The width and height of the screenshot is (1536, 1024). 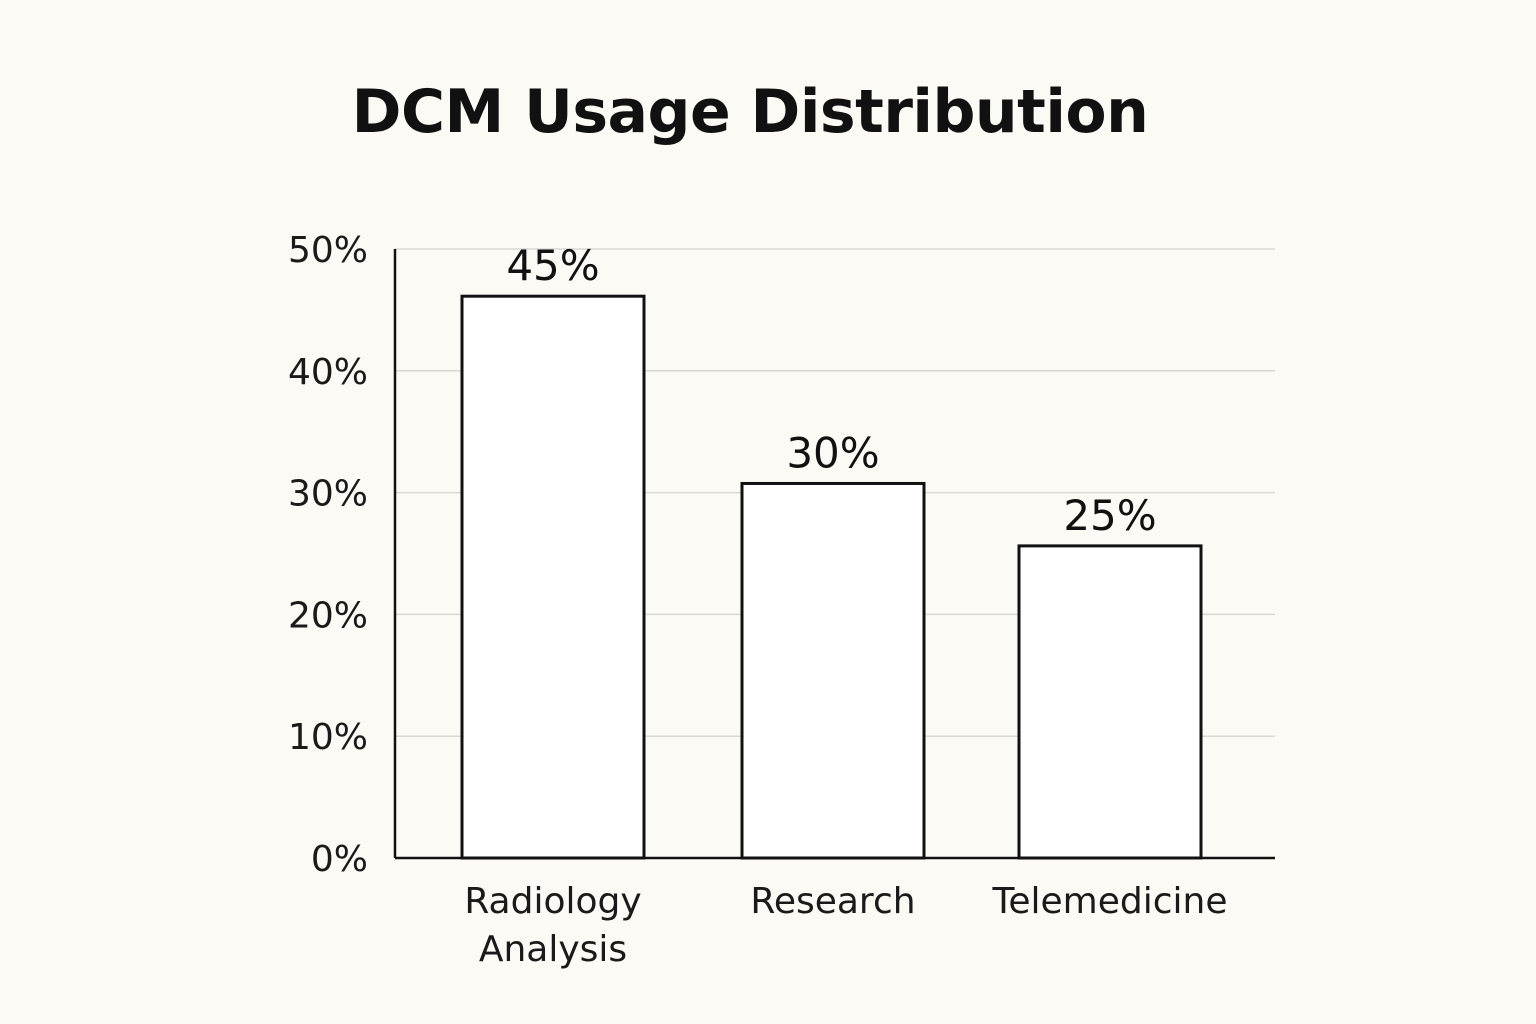 I want to click on x-category-label: Radiology, so click(x=552, y=901).